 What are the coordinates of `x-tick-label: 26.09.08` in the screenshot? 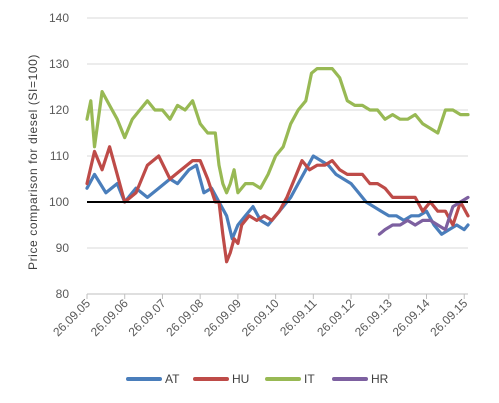 It's located at (184, 317).